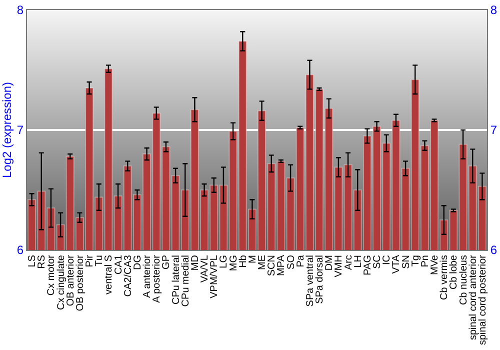  What do you see at coordinates (214, 276) in the screenshot?
I see `x-tick-label: VPM/VPL` at bounding box center [214, 276].